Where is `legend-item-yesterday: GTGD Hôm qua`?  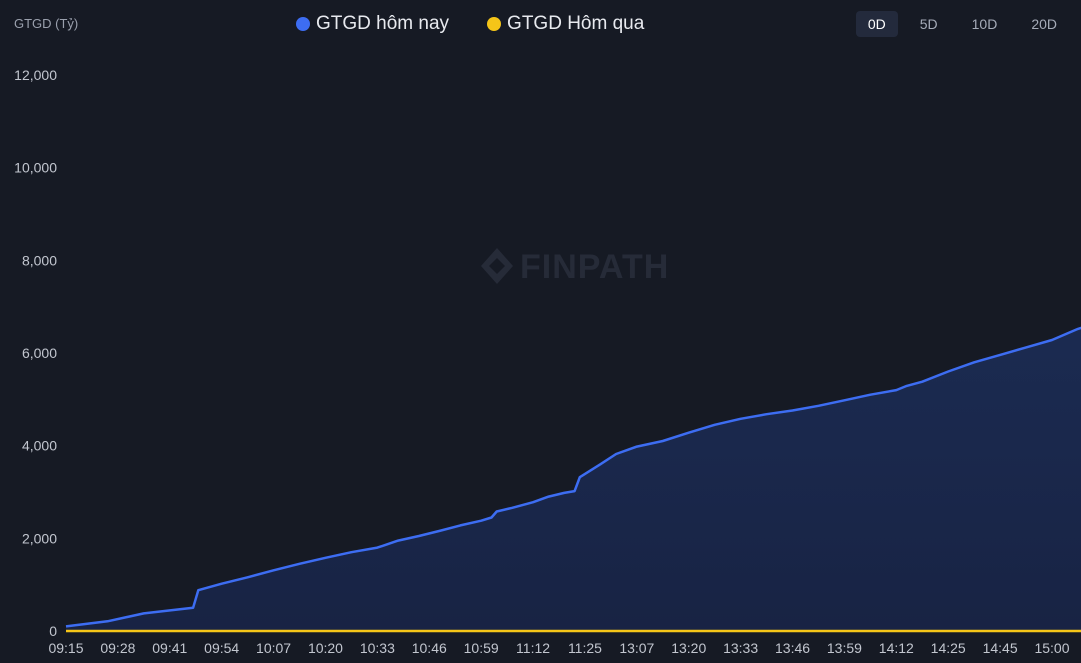
legend-item-yesterday: GTGD Hôm qua is located at coordinates (565, 24).